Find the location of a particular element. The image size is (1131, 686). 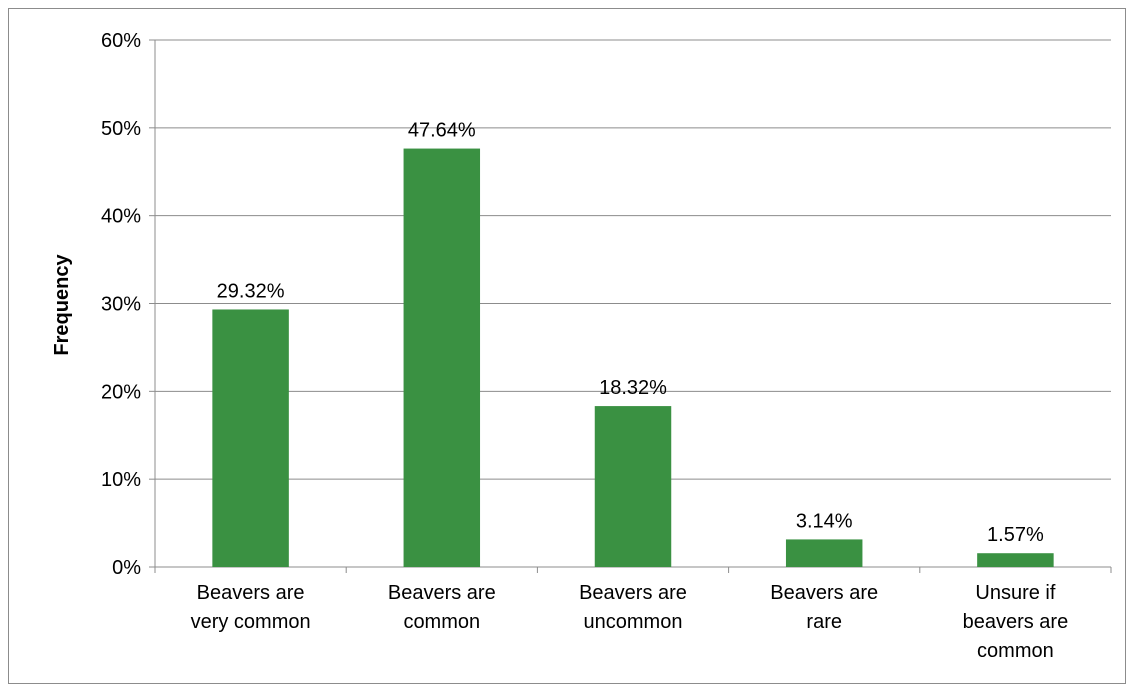

x-category-label: Beavers are common is located at coordinates (442, 607).